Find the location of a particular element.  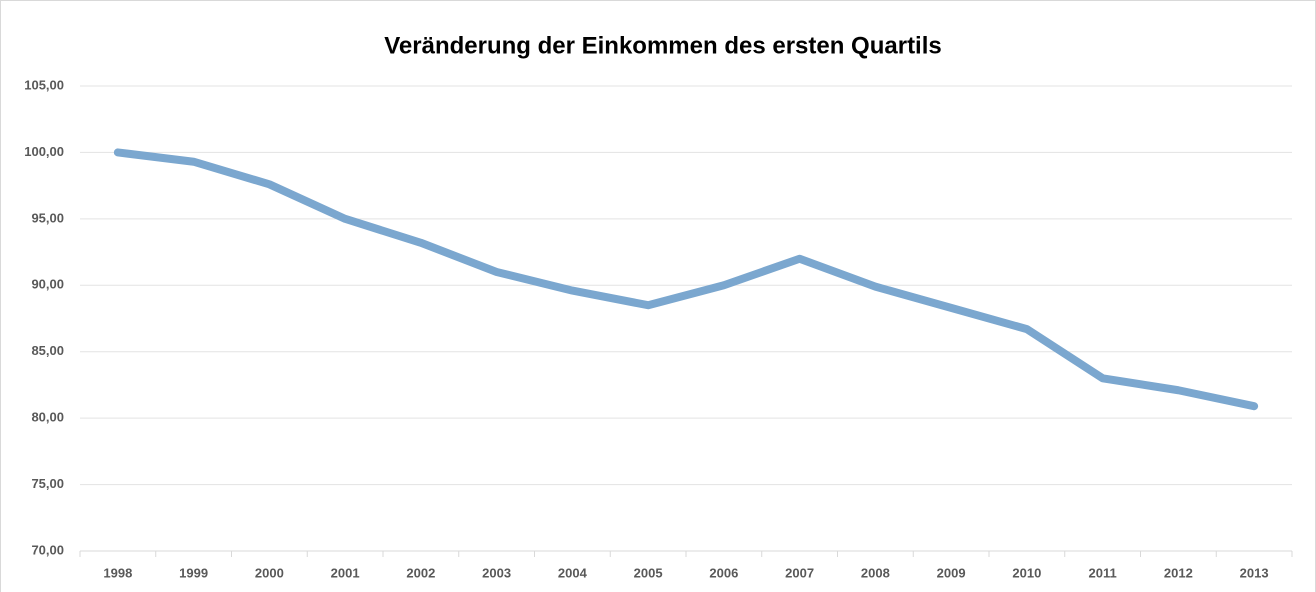

x-tick-label: 2009 is located at coordinates (951, 572).